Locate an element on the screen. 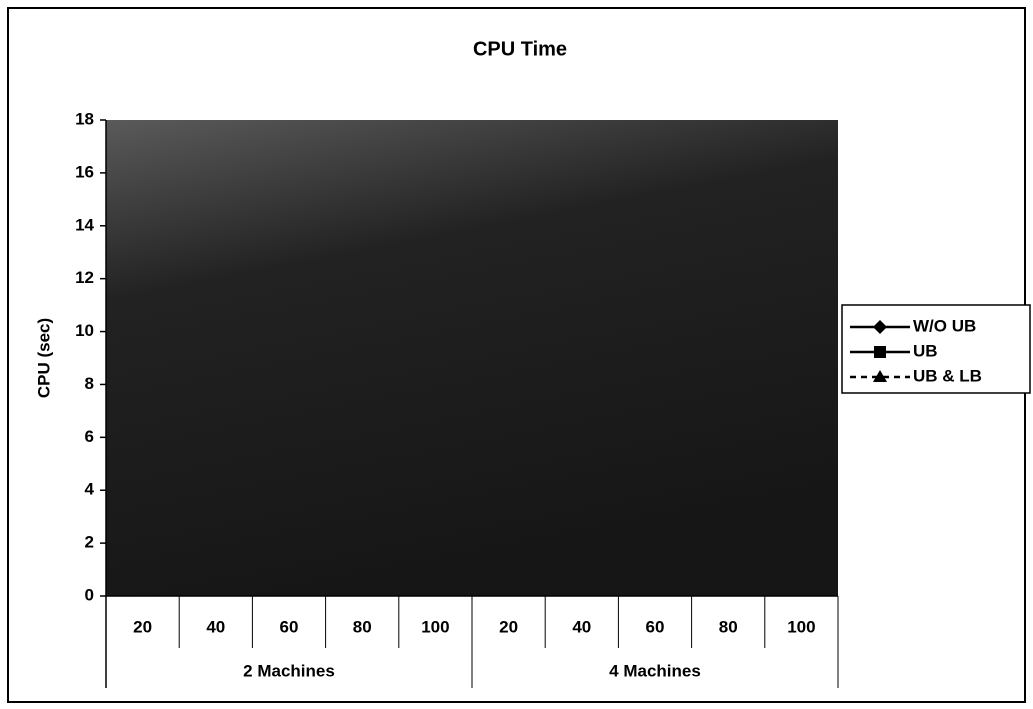  legend-label: W/O UB is located at coordinates (944, 325).